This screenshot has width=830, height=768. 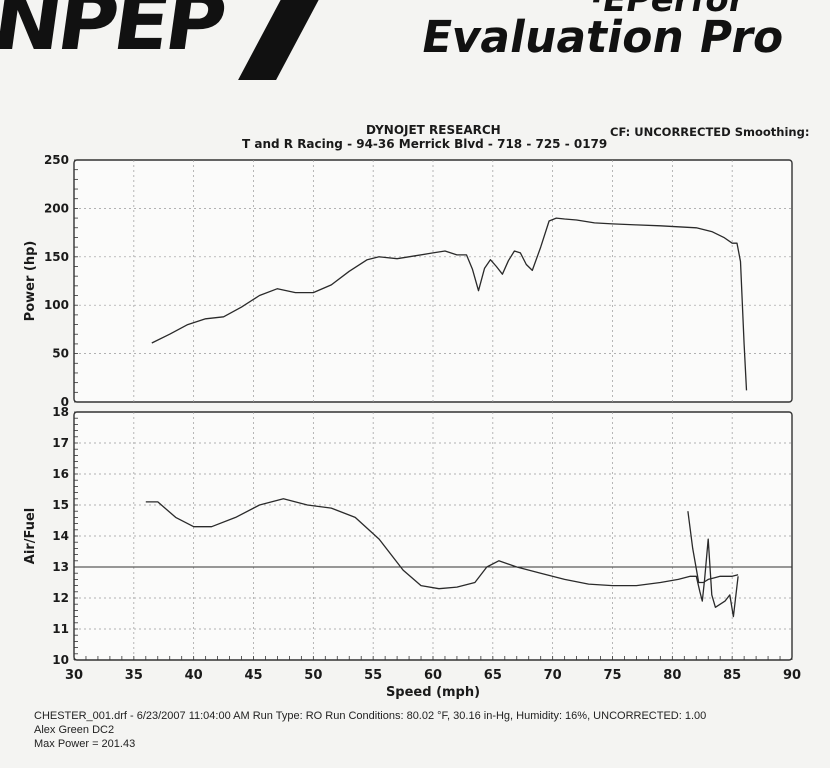 I want to click on air_fuel-x-tick-label: 85, so click(x=732, y=675).